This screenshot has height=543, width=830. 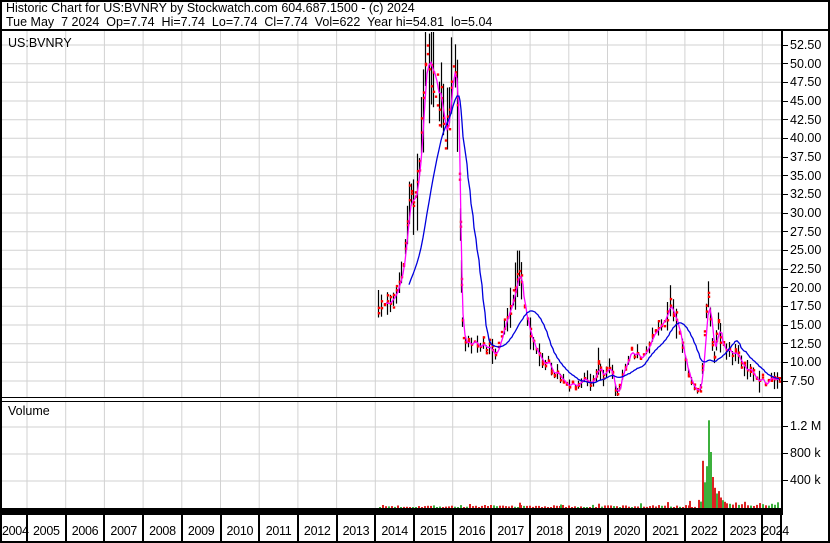 I want to click on year-label: 2022, so click(x=704, y=531).